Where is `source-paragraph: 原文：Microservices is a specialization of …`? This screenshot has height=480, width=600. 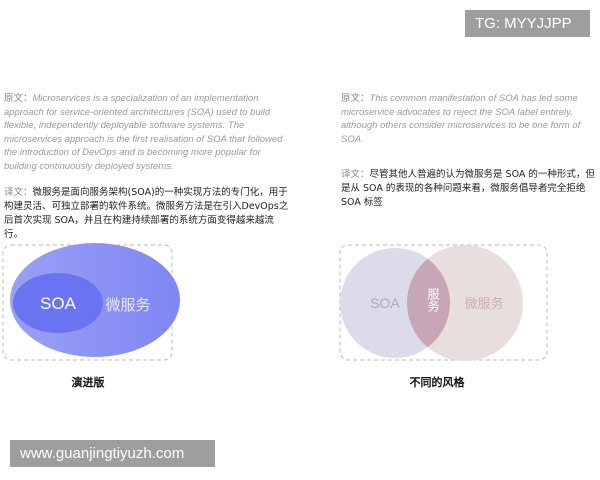 source-paragraph: 原文：Microservices is a specialization of … is located at coordinates (146, 132).